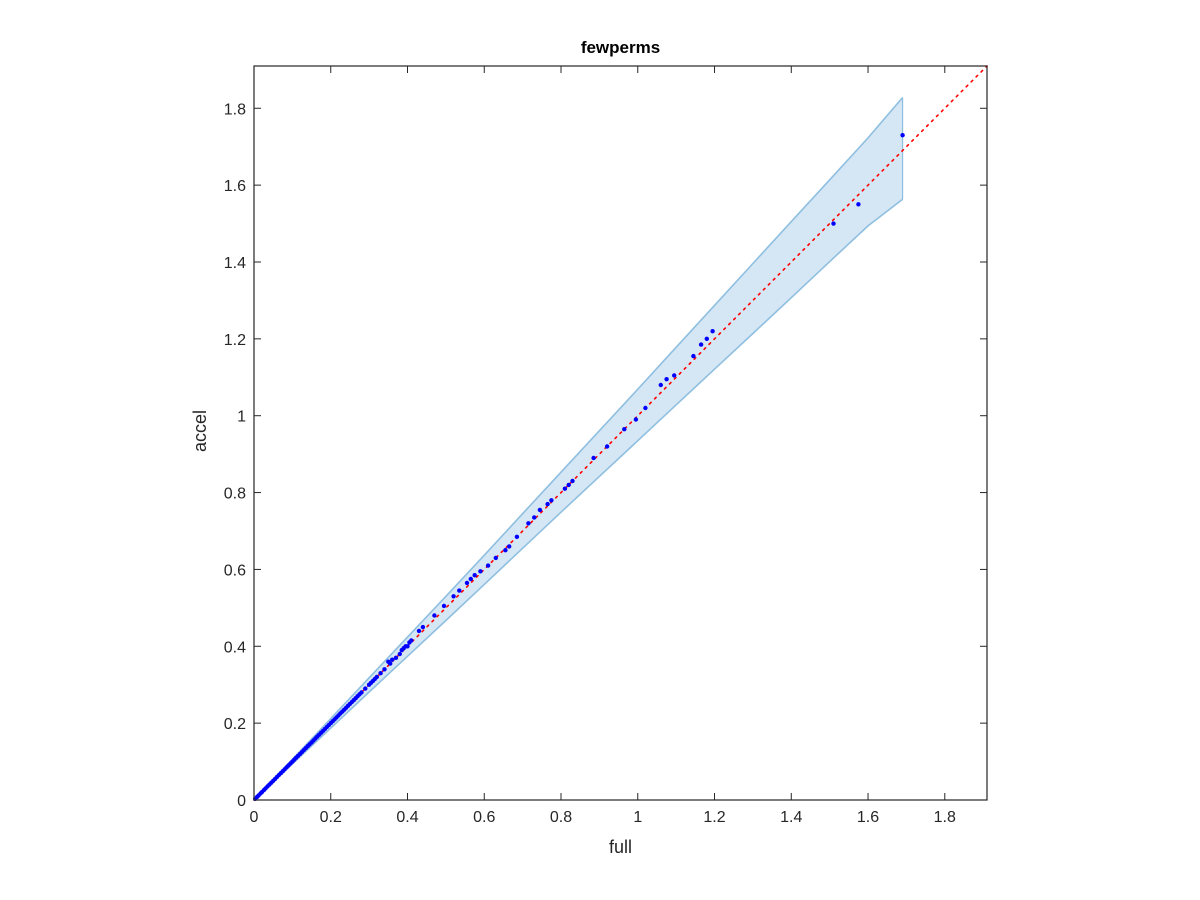 The width and height of the screenshot is (1200, 900). What do you see at coordinates (235, 724) in the screenshot?
I see `y-tick-label: 0.2` at bounding box center [235, 724].